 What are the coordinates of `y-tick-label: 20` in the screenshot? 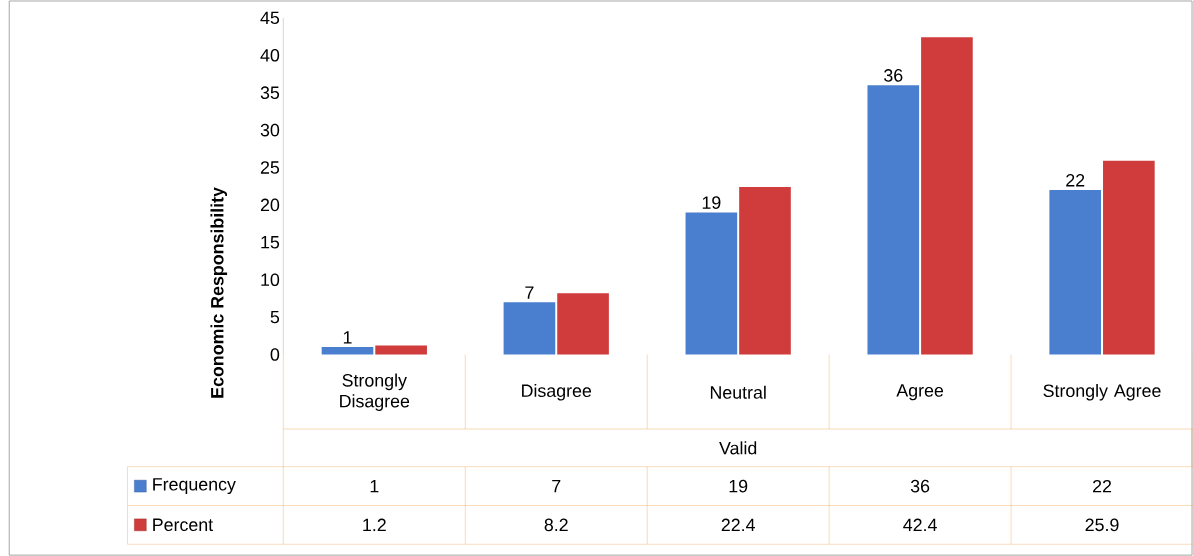 It's located at (270, 205).